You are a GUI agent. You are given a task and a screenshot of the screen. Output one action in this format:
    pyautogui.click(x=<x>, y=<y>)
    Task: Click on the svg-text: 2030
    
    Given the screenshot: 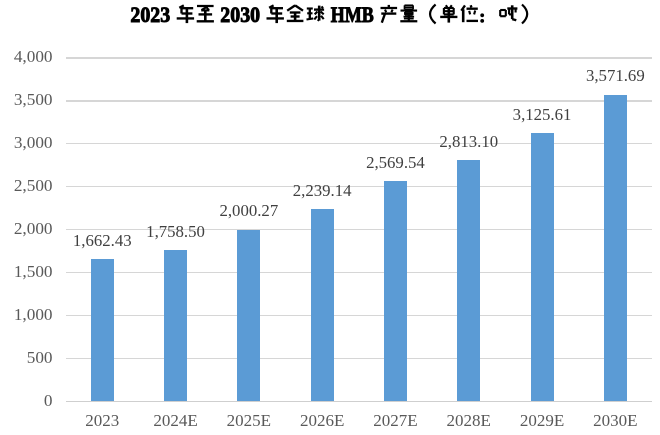 What is the action you would take?
    pyautogui.click(x=240, y=14)
    